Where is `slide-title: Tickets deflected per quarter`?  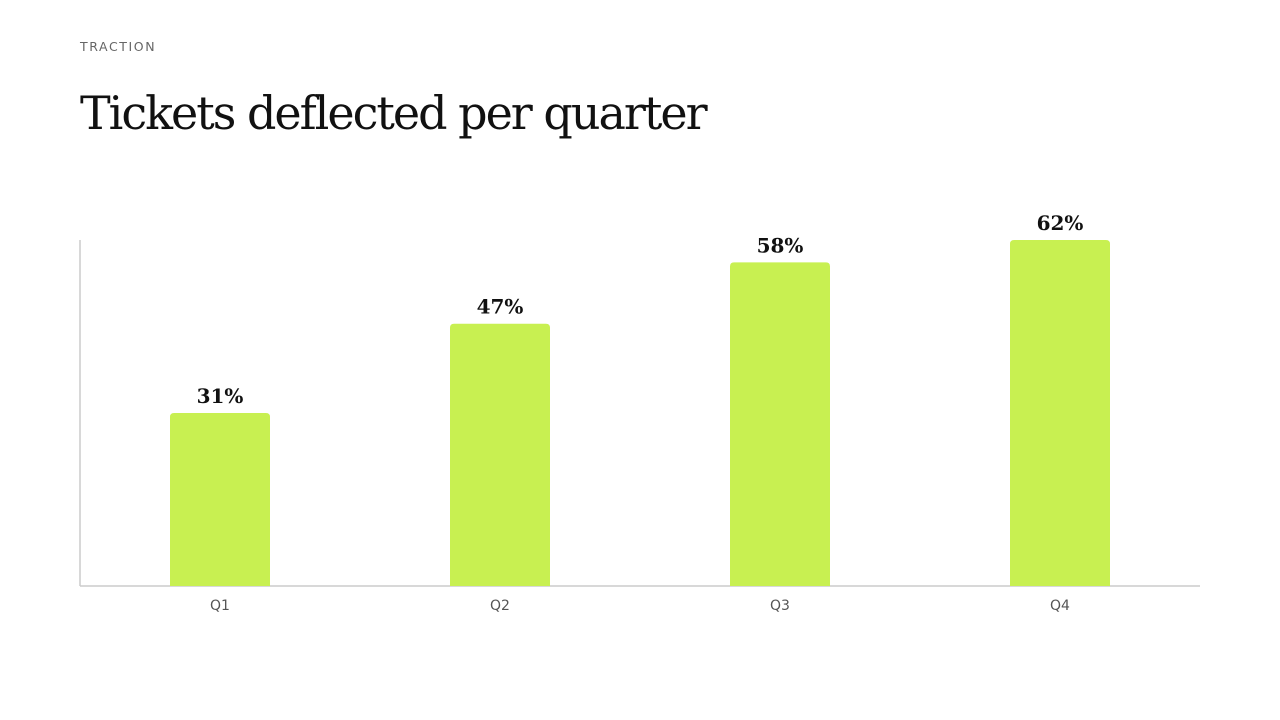
slide-title: Tickets deflected per quarter is located at coordinates (394, 113).